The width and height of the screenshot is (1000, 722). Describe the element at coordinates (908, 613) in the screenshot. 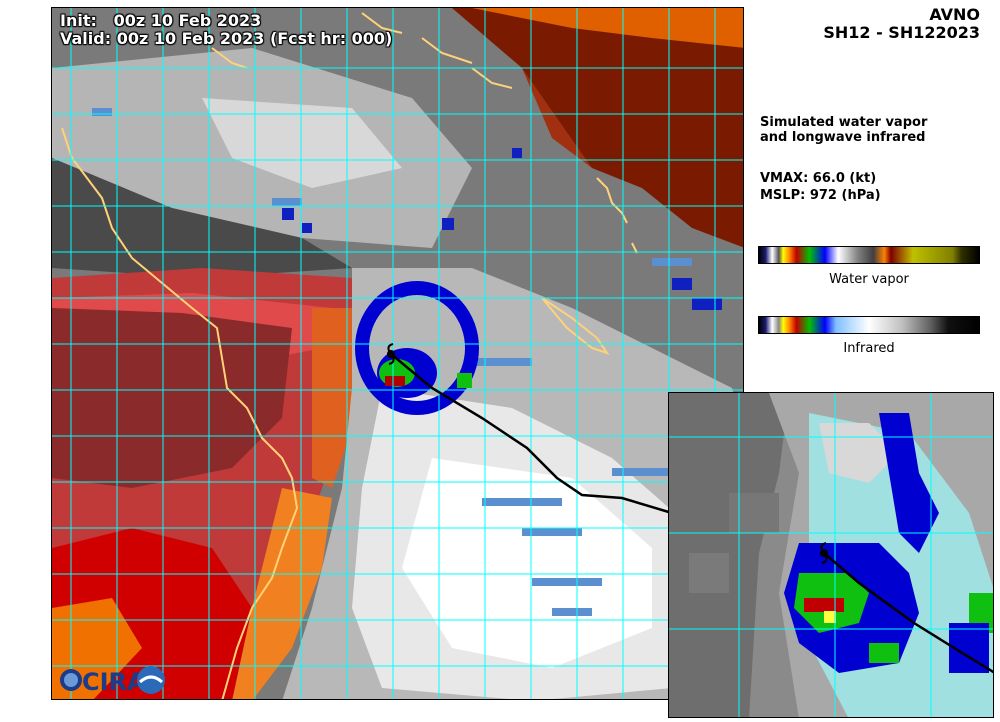

I see `inset-storm-track` at that location.